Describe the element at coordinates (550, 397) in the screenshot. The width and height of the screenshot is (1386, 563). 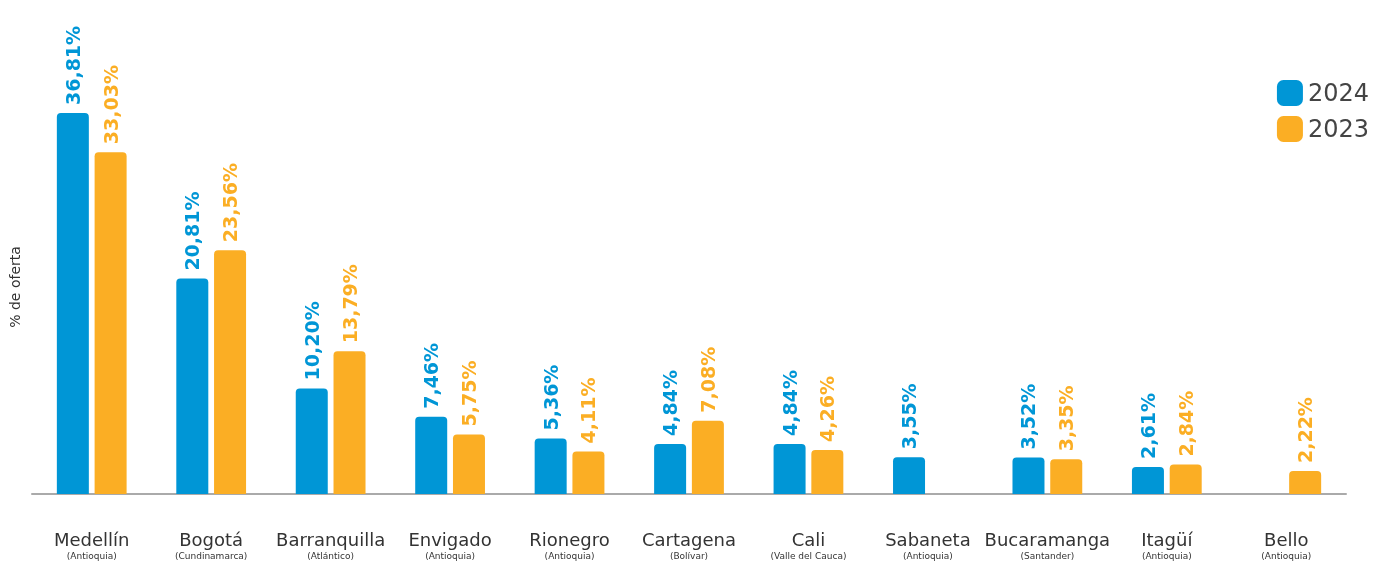
I see `data-label: 5,36%` at that location.